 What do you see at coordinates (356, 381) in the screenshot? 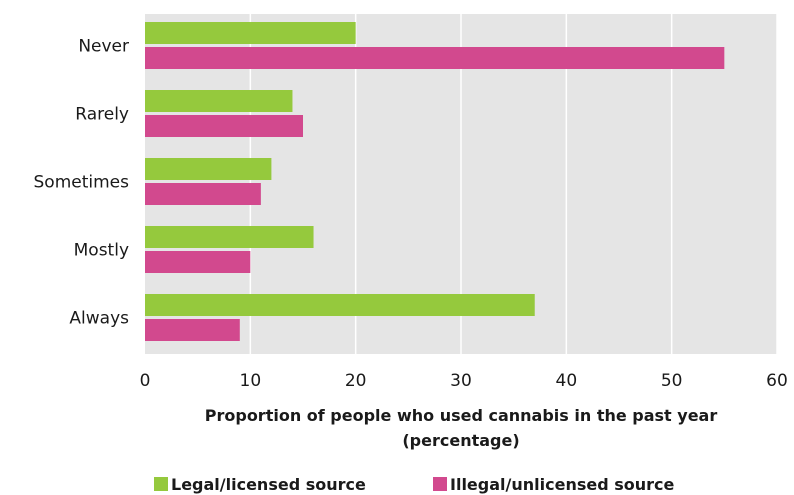
I see `x-tick-label: 20` at bounding box center [356, 381].